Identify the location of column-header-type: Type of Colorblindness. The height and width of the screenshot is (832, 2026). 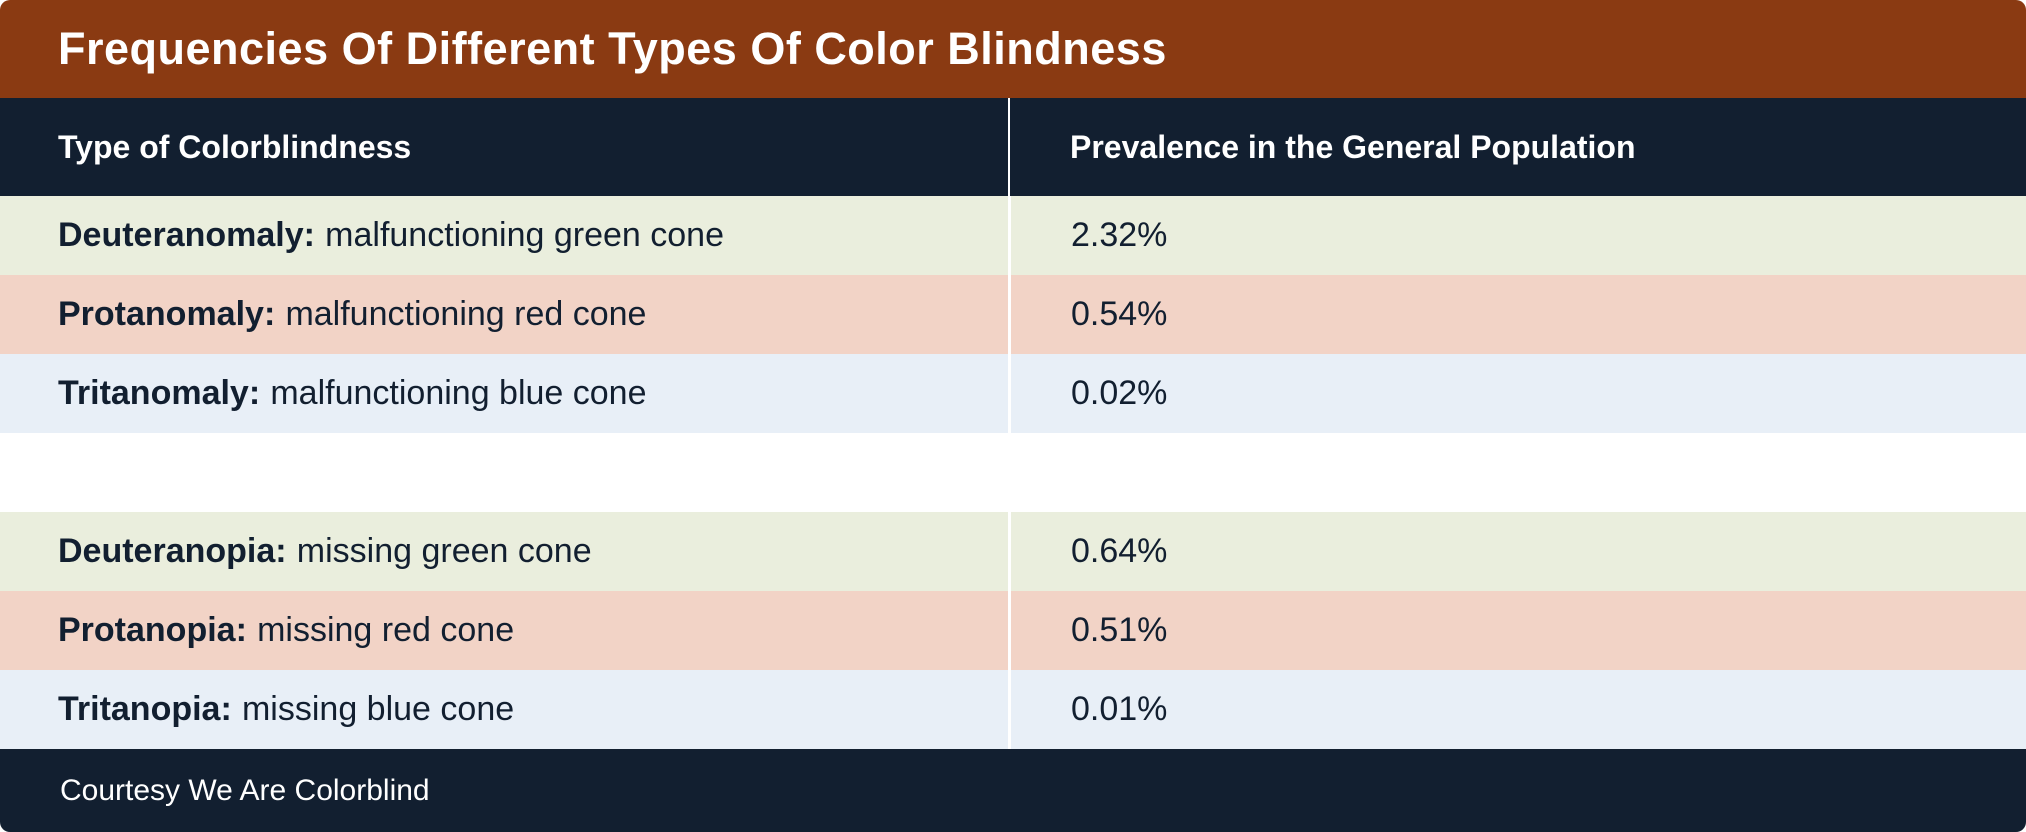
(235, 146).